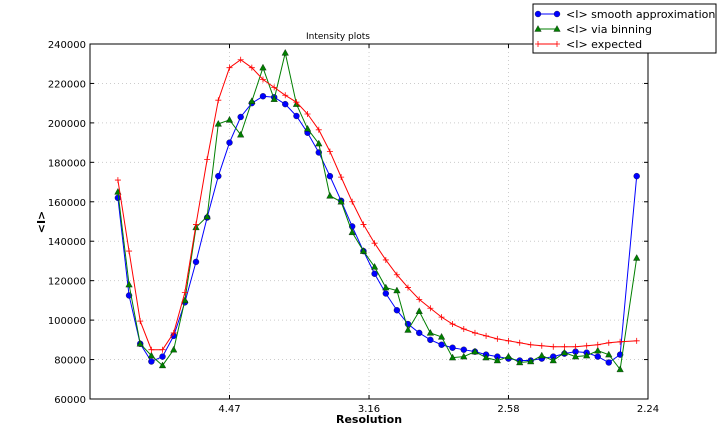 This screenshot has height=448, width=720. I want to click on x-tick-label: 4.47, so click(229, 409).